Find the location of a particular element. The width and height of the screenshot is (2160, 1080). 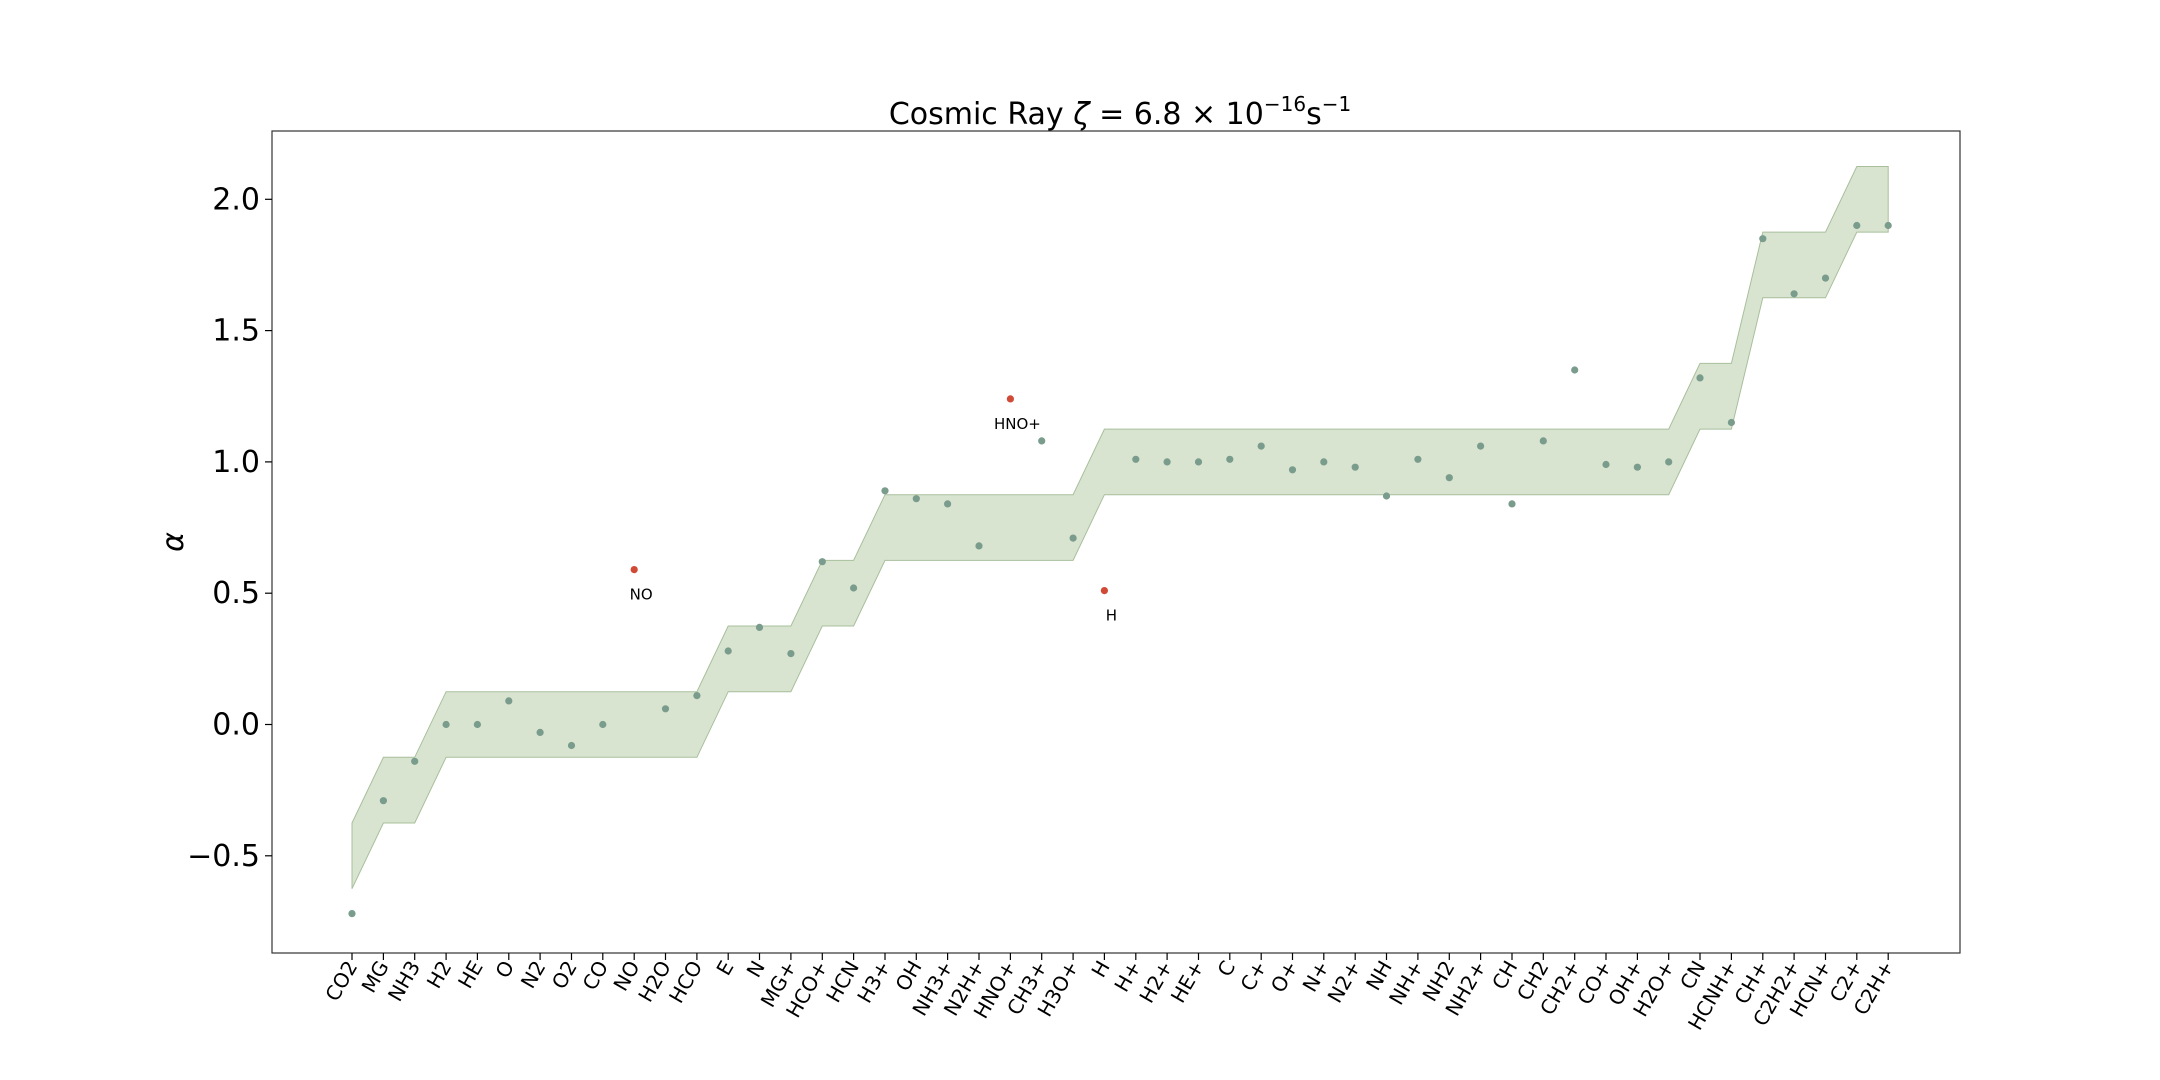

data-point-e is located at coordinates (728, 651).